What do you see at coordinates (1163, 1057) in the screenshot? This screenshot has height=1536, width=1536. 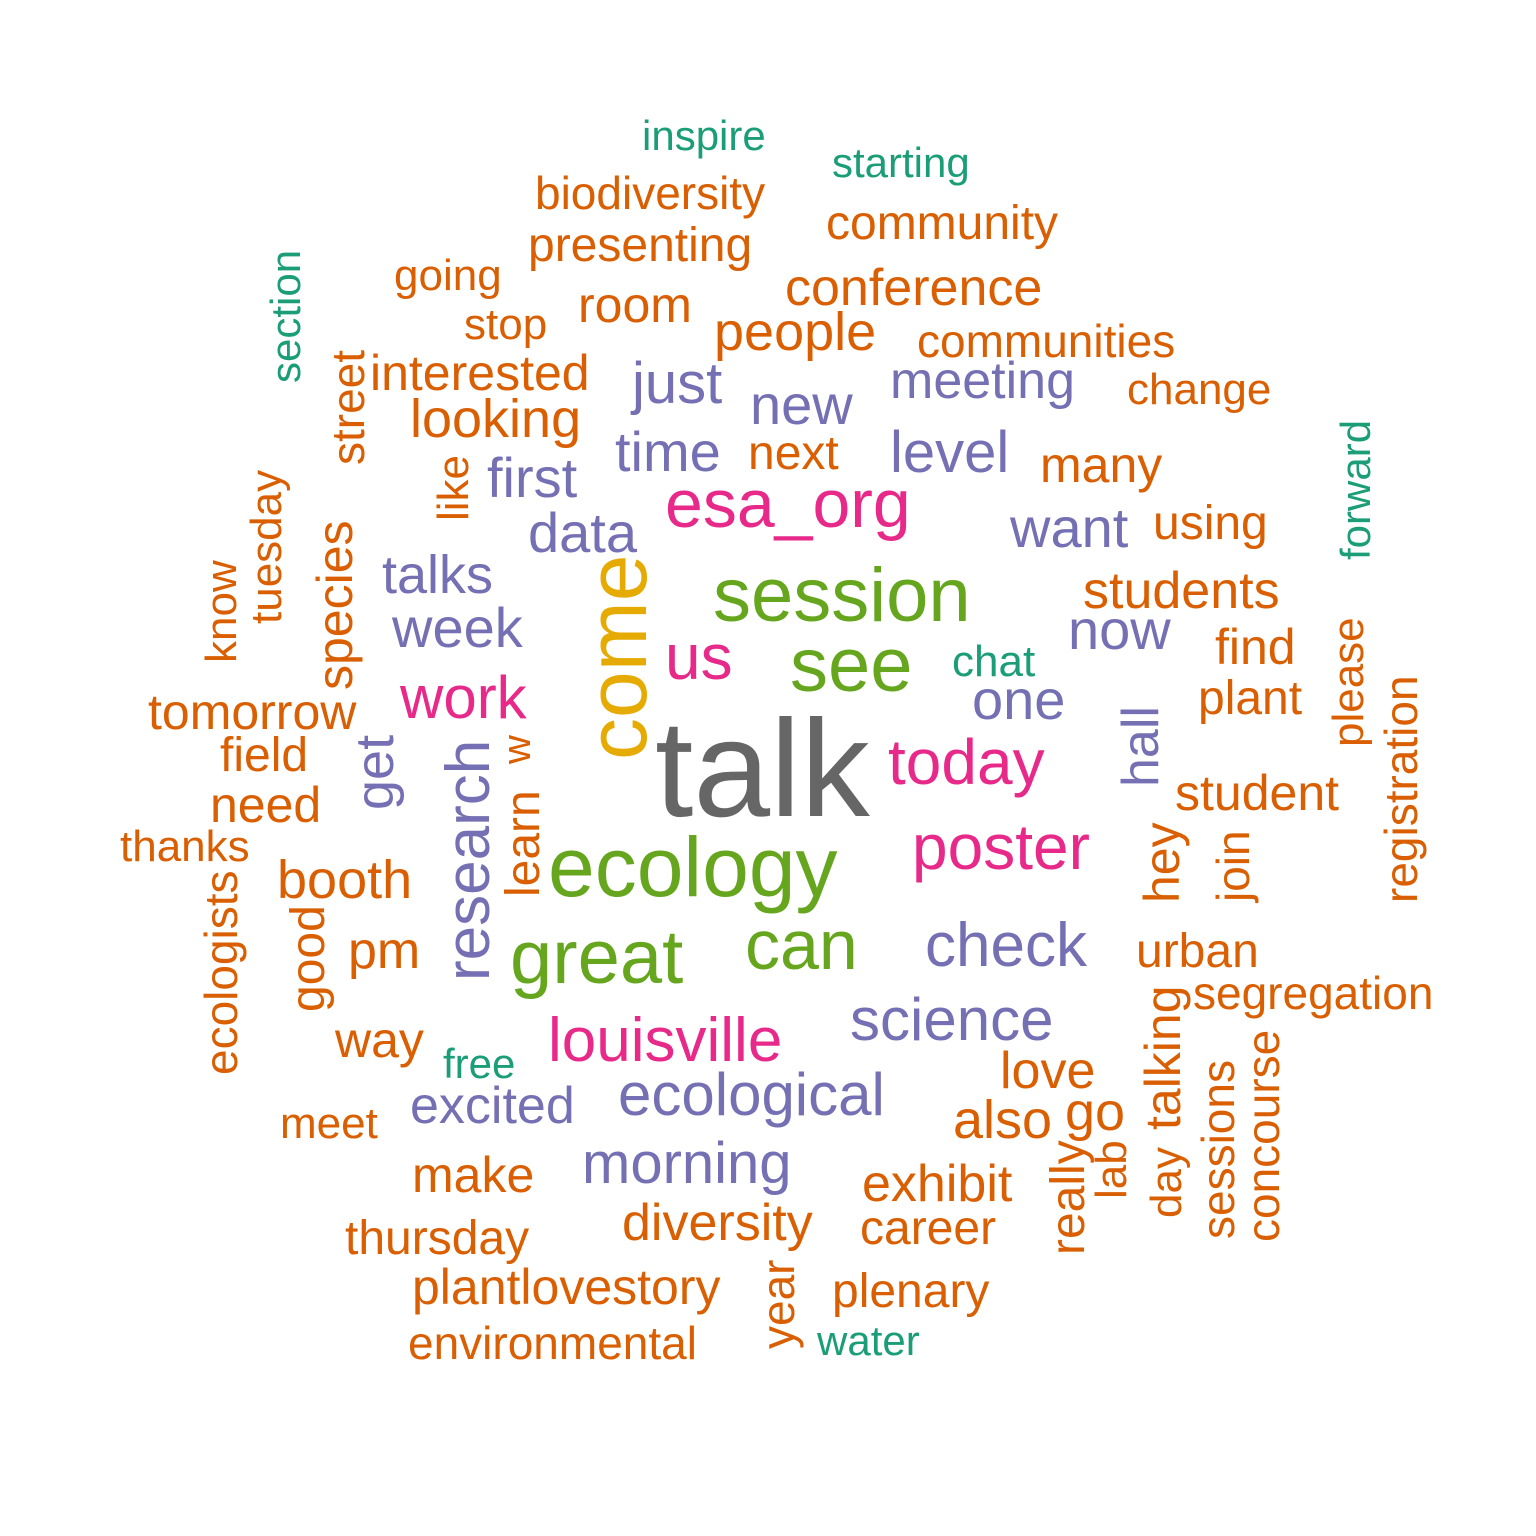 I see `word-talking: talking` at bounding box center [1163, 1057].